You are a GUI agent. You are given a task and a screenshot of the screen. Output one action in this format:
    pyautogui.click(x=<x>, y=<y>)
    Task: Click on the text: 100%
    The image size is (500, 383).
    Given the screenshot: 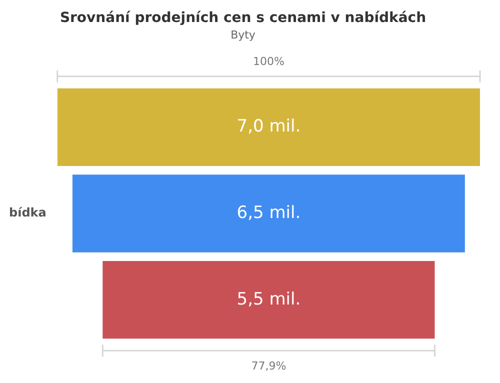 What is the action you would take?
    pyautogui.click(x=268, y=61)
    